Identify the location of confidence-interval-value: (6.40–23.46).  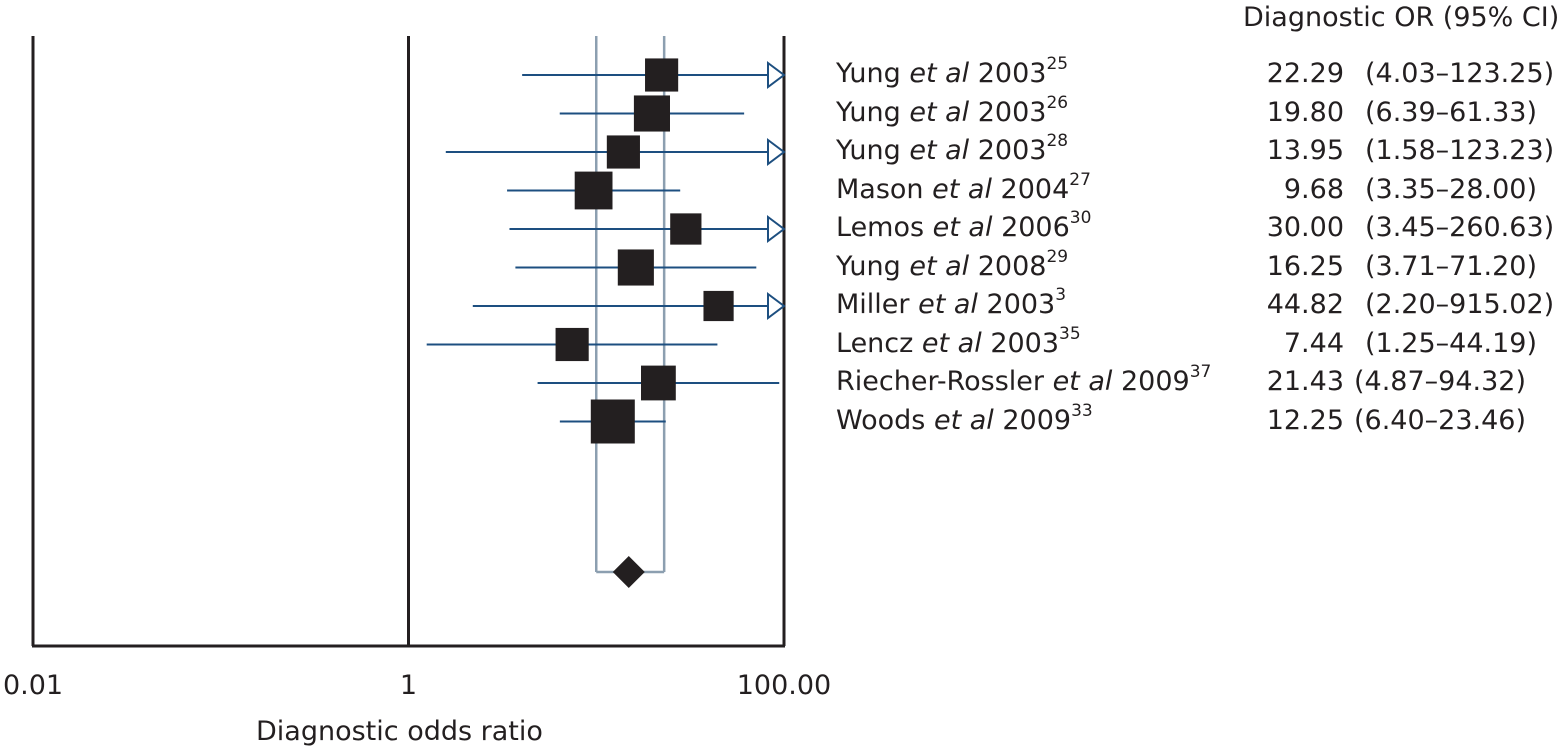
(1440, 420).